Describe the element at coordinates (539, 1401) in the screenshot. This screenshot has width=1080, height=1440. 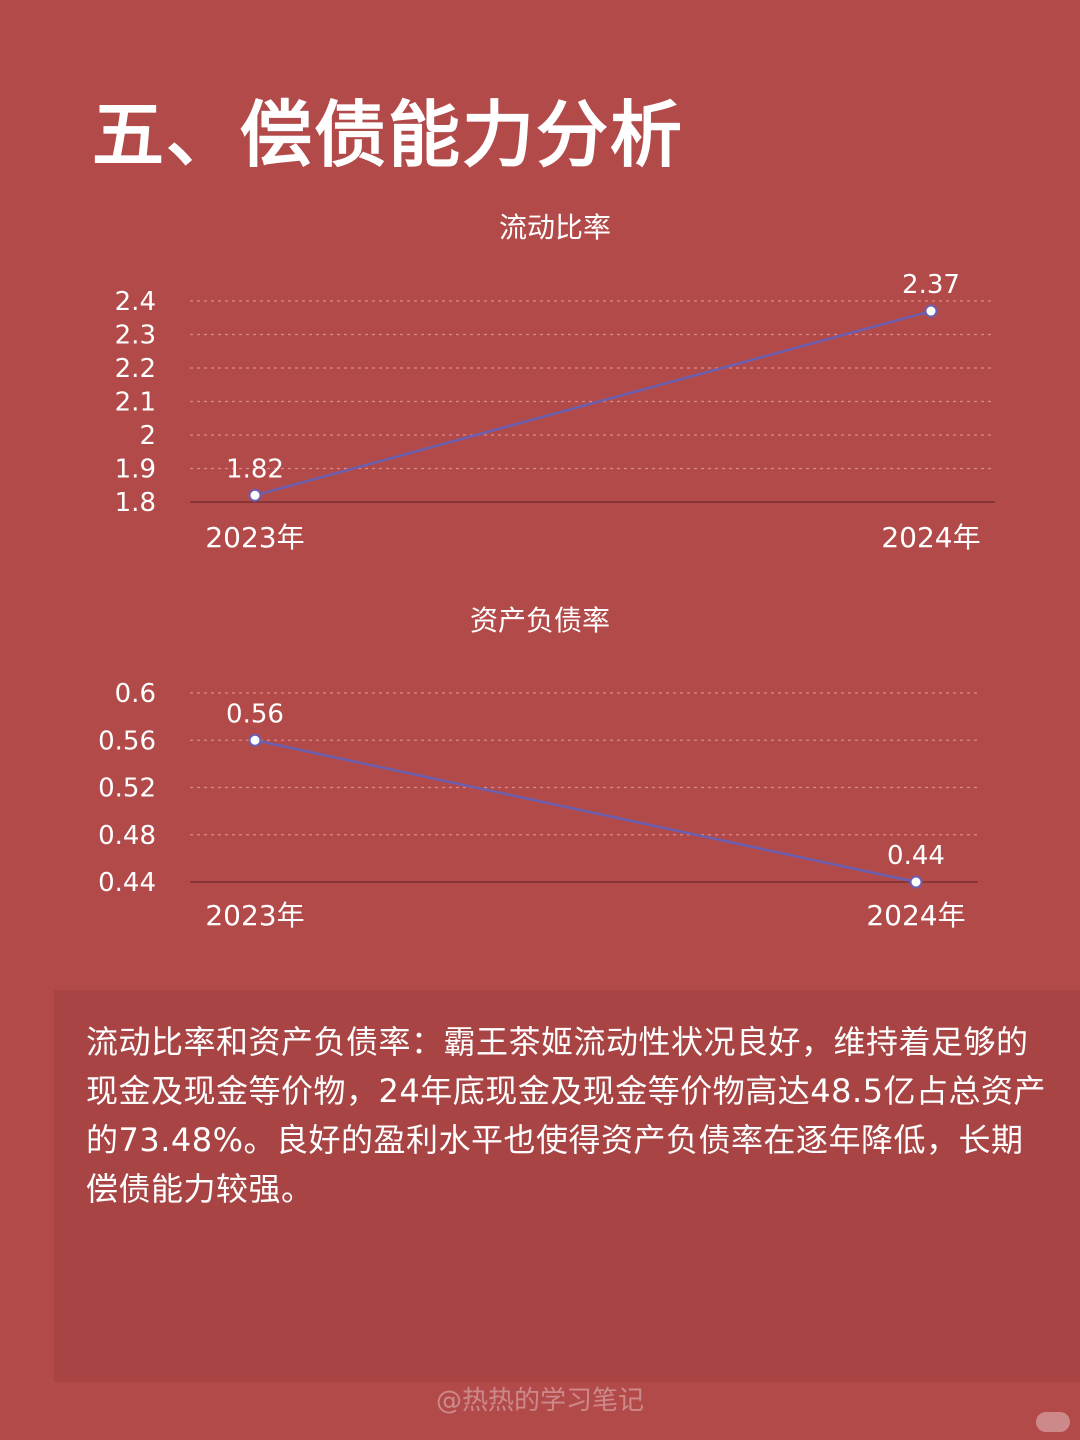
I see `watermark: @热热的学习笔记` at that location.